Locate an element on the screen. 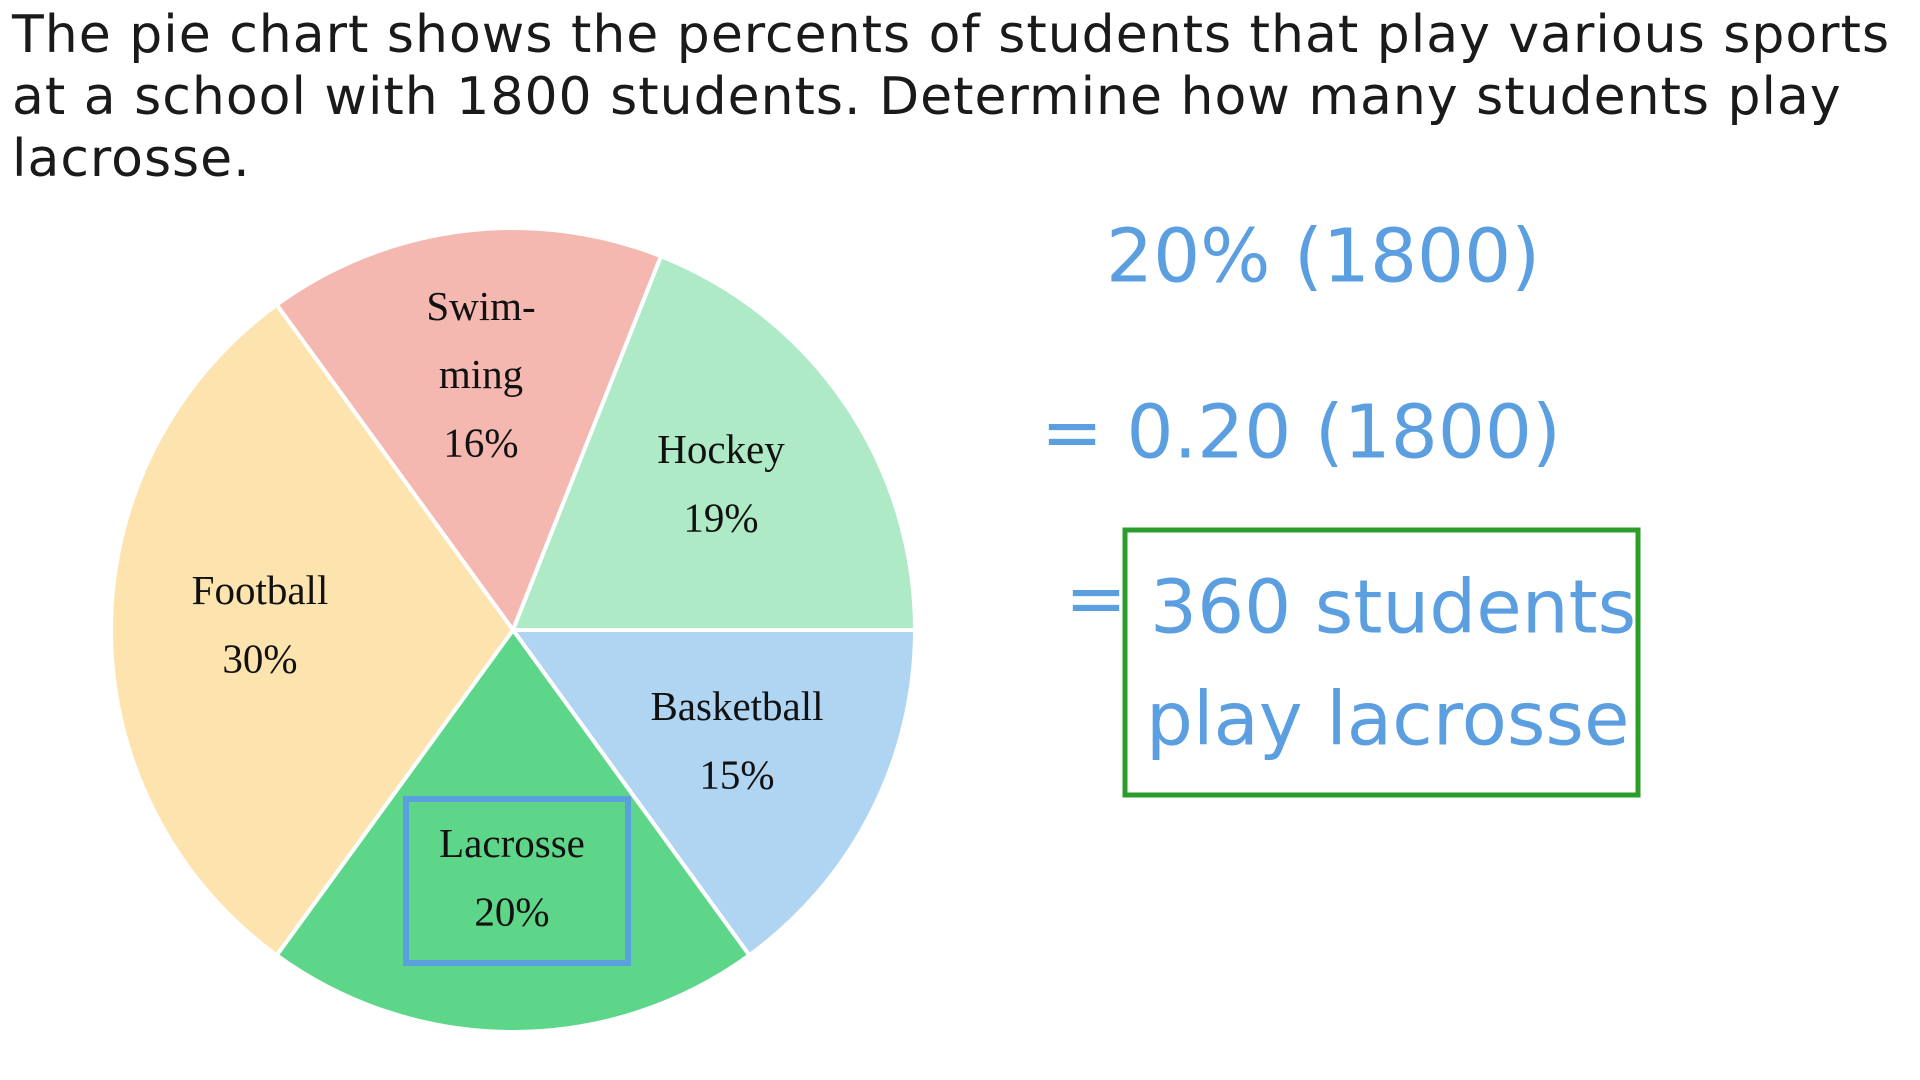 Image resolution: width=1920 pixels, height=1080 pixels. highlight-box is located at coordinates (517, 881).